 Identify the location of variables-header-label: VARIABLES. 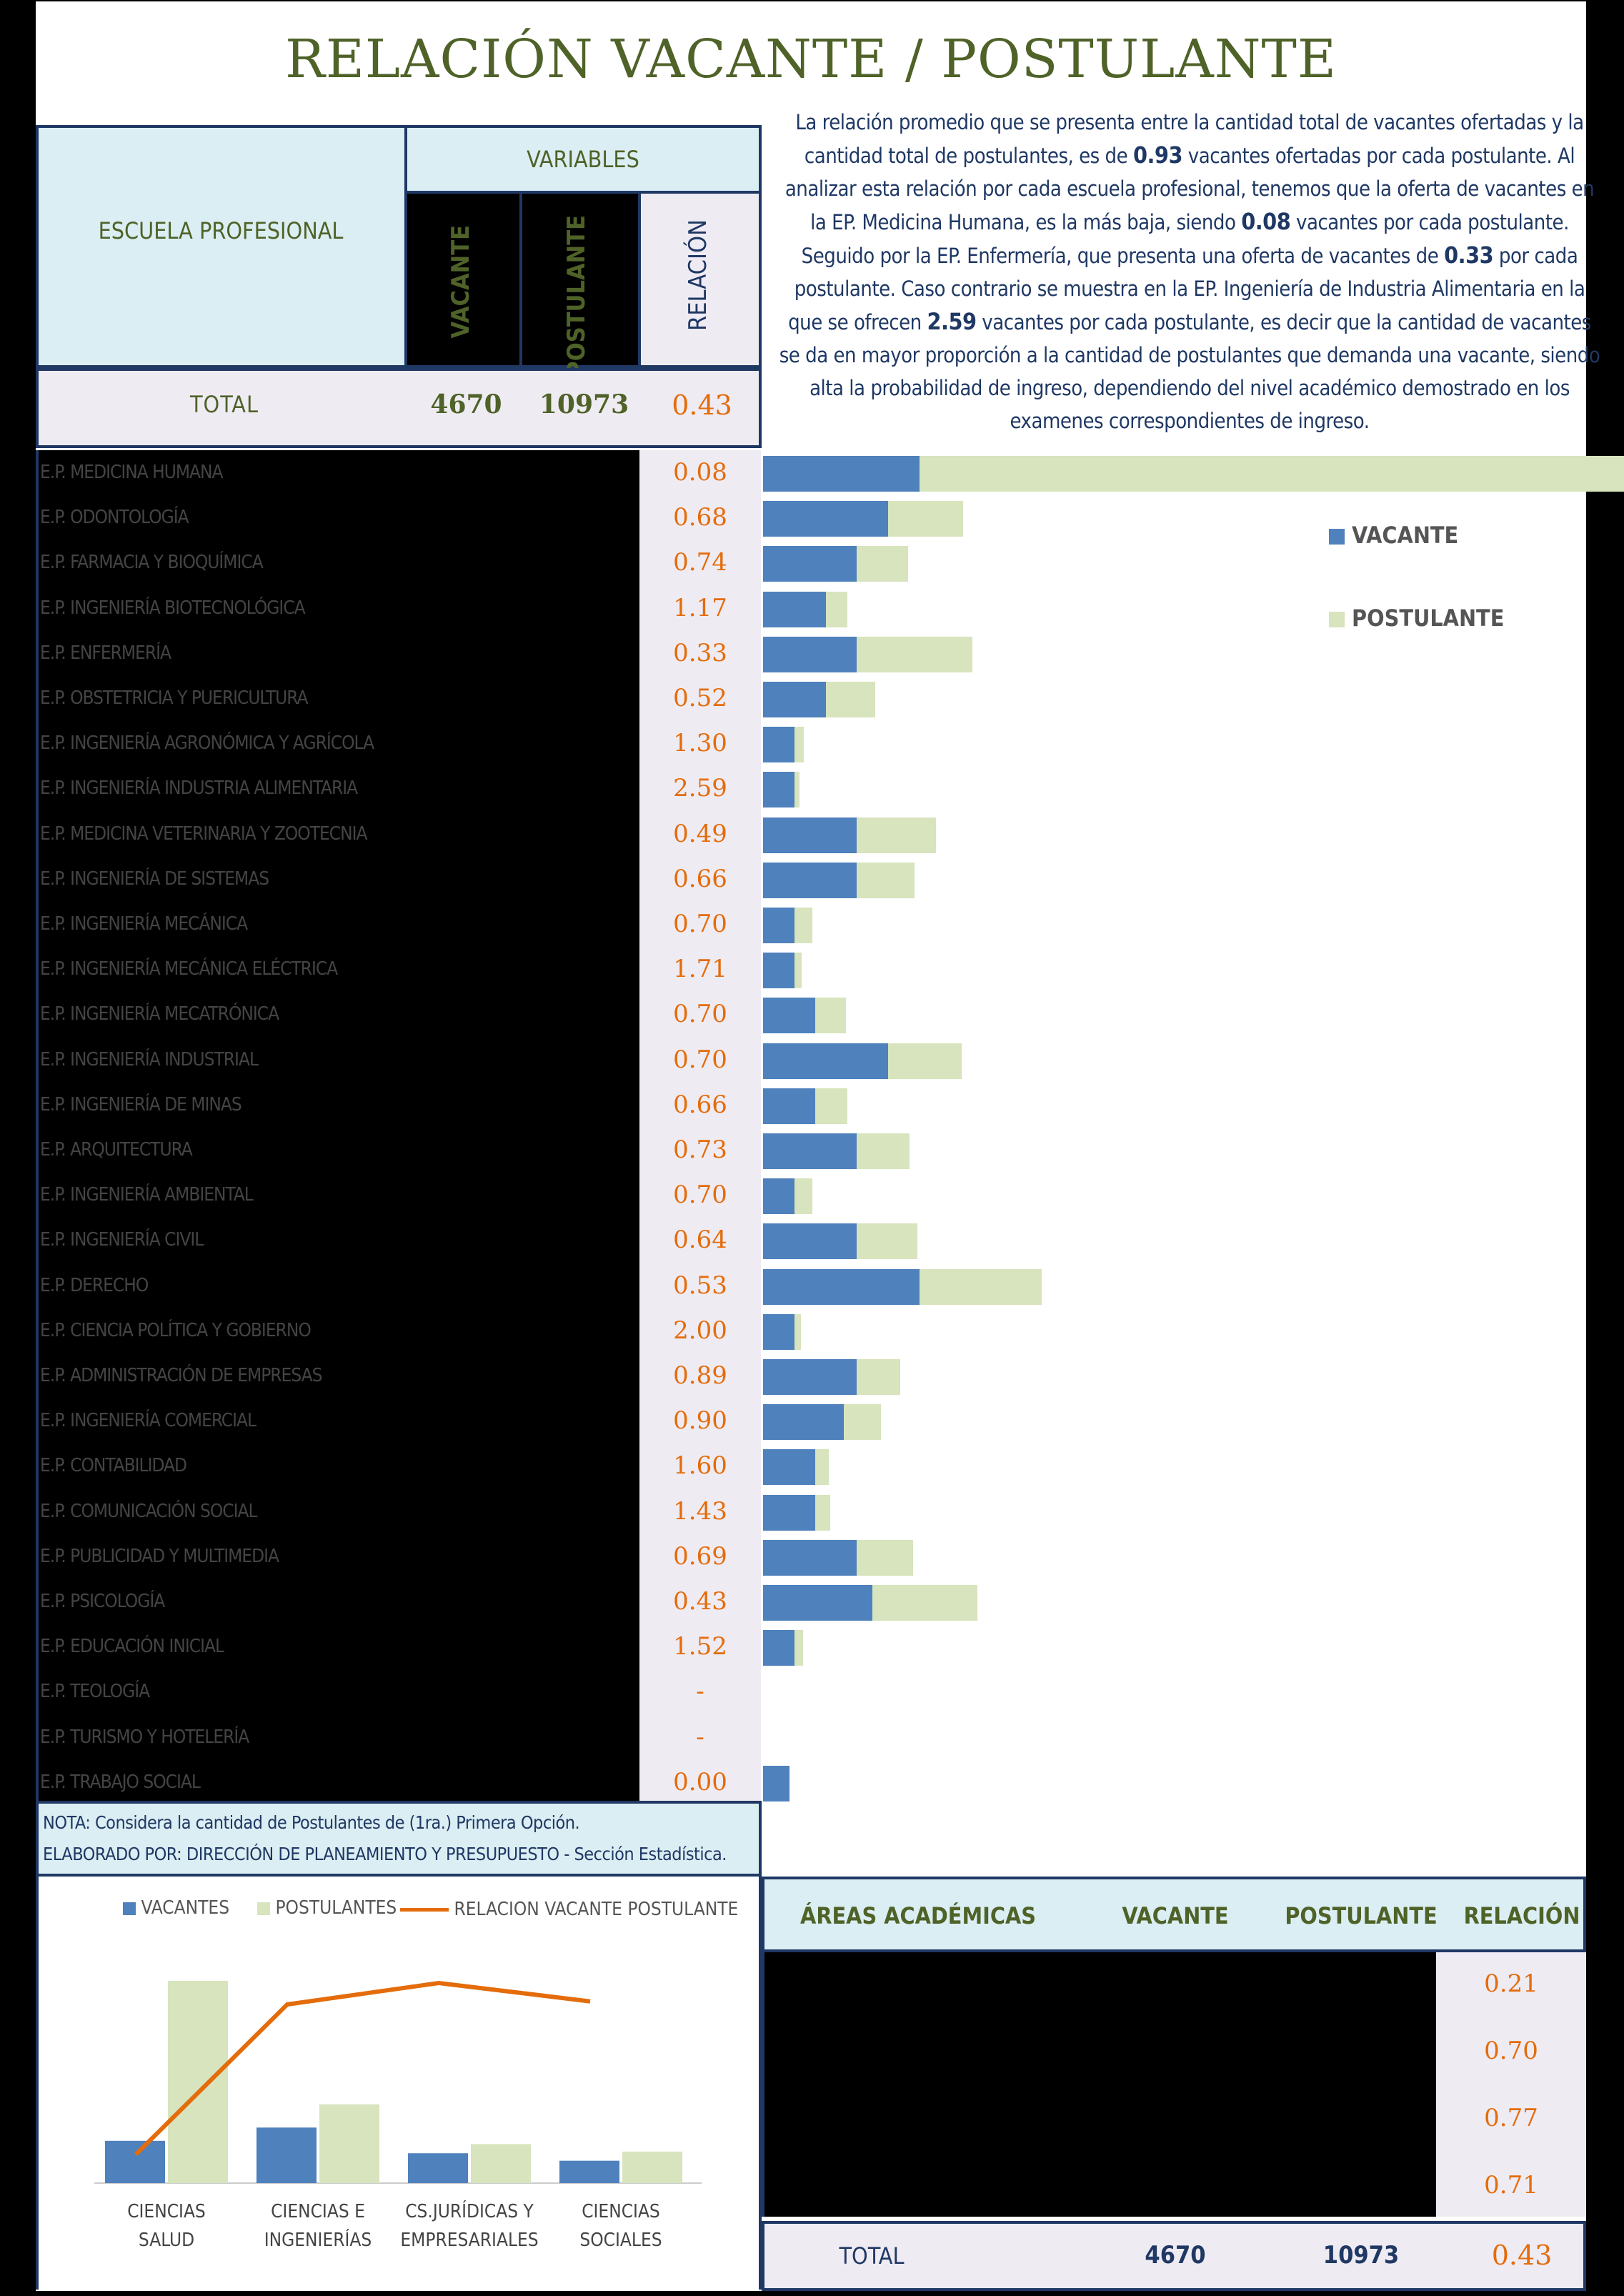
(583, 160).